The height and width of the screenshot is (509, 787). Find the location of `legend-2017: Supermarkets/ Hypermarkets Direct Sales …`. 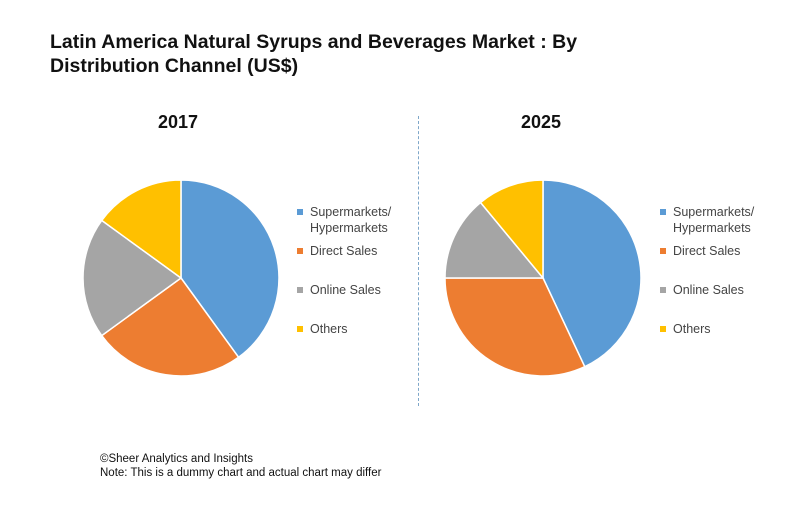

legend-2017: Supermarkets/ Hypermarkets Direct Sales … is located at coordinates (344, 270).